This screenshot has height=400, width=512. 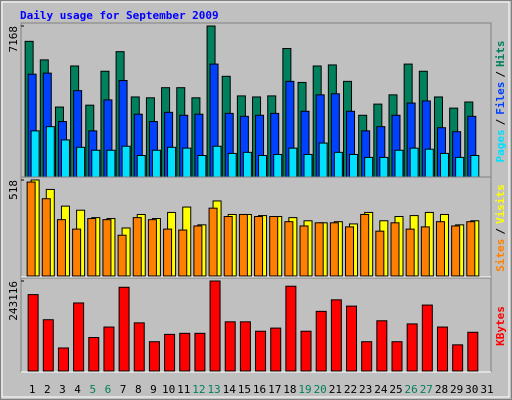 What do you see at coordinates (304, 389) in the screenshot?
I see `x-tick-label: 19` at bounding box center [304, 389].